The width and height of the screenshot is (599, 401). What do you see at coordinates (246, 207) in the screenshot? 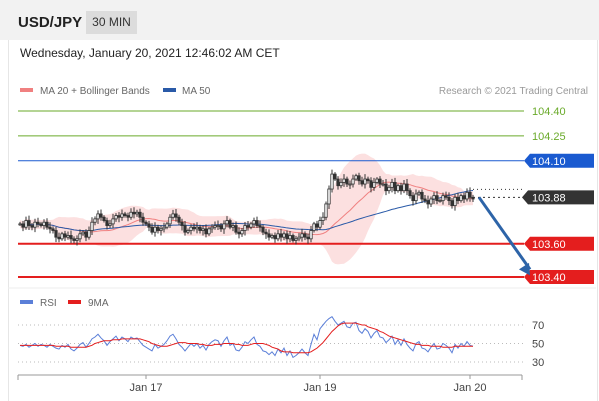
I see `candles-layer` at bounding box center [246, 207].